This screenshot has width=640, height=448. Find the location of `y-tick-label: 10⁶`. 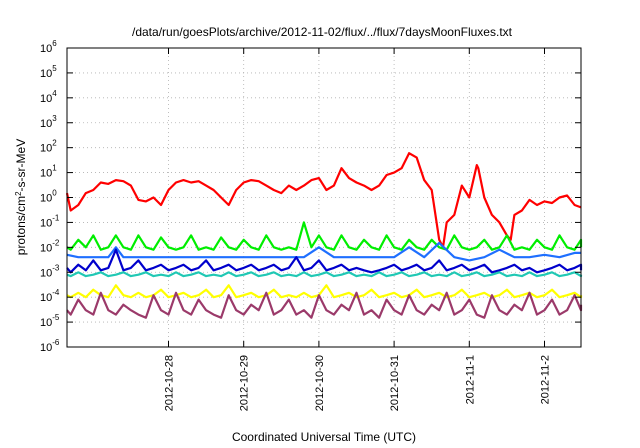

y-tick-label: 10⁶ is located at coordinates (48, 47).